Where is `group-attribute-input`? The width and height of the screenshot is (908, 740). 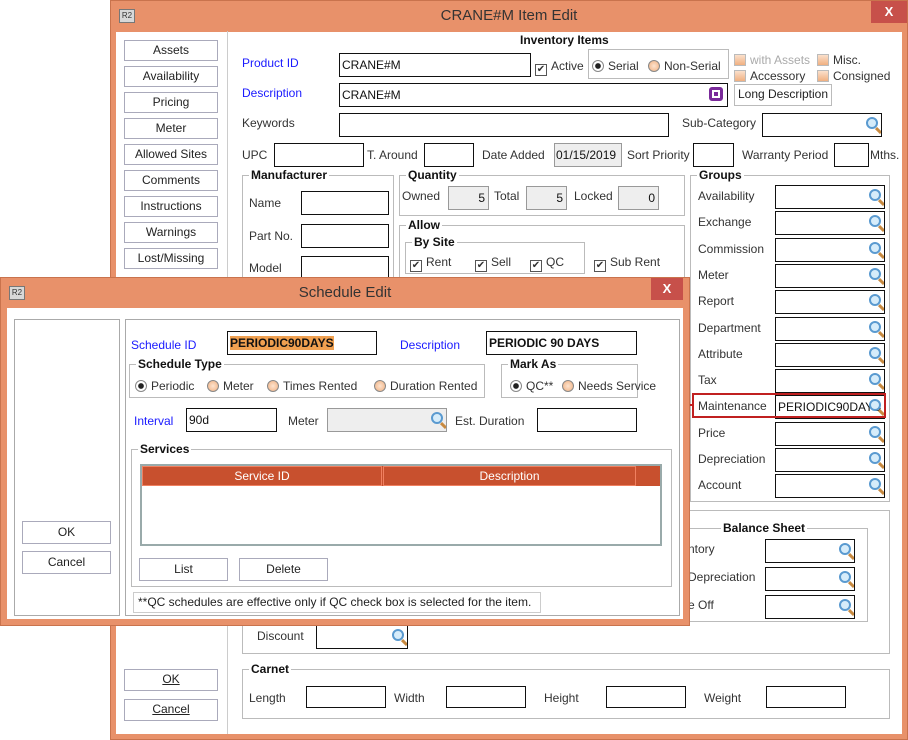 group-attribute-input is located at coordinates (830, 354).